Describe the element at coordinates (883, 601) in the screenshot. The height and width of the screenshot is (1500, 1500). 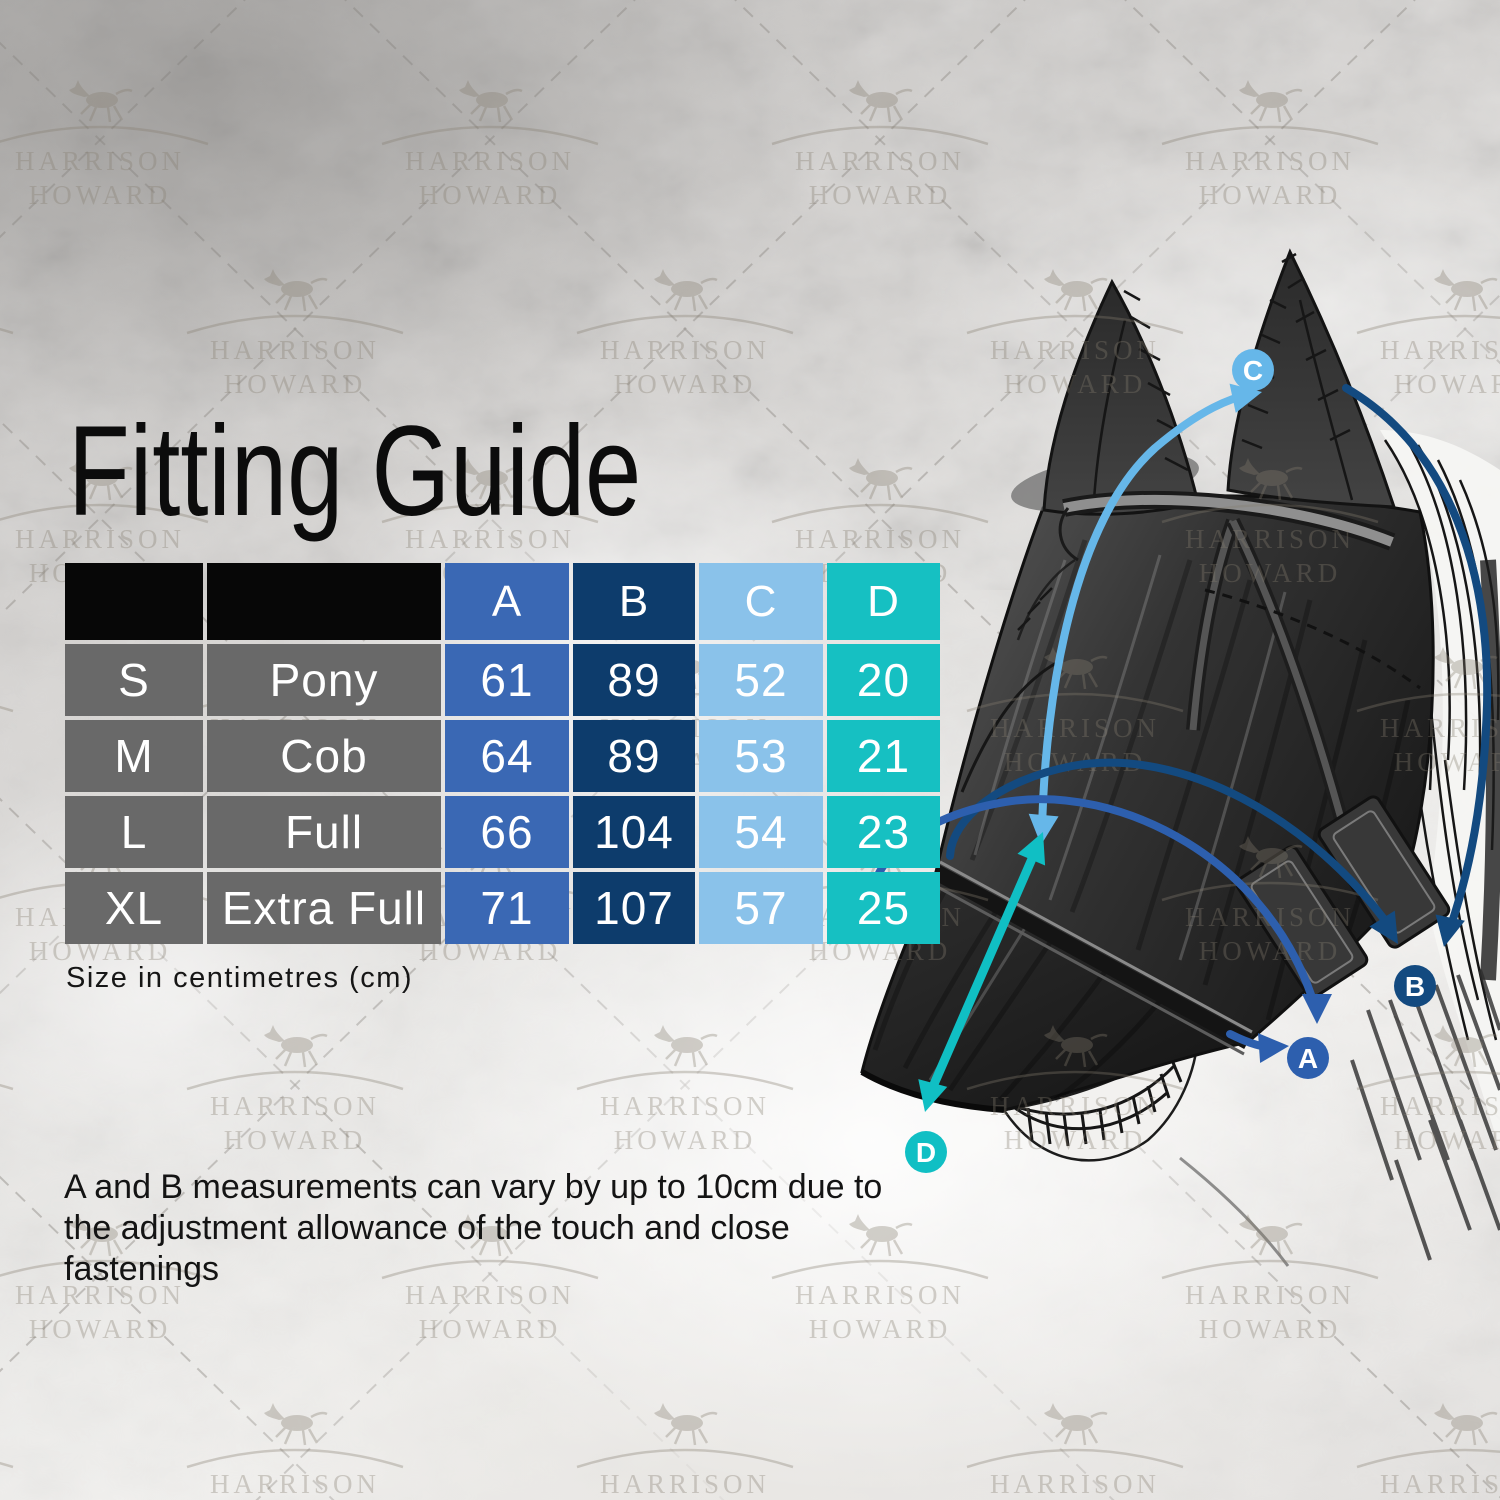
I see `header-cell-D: D` at that location.